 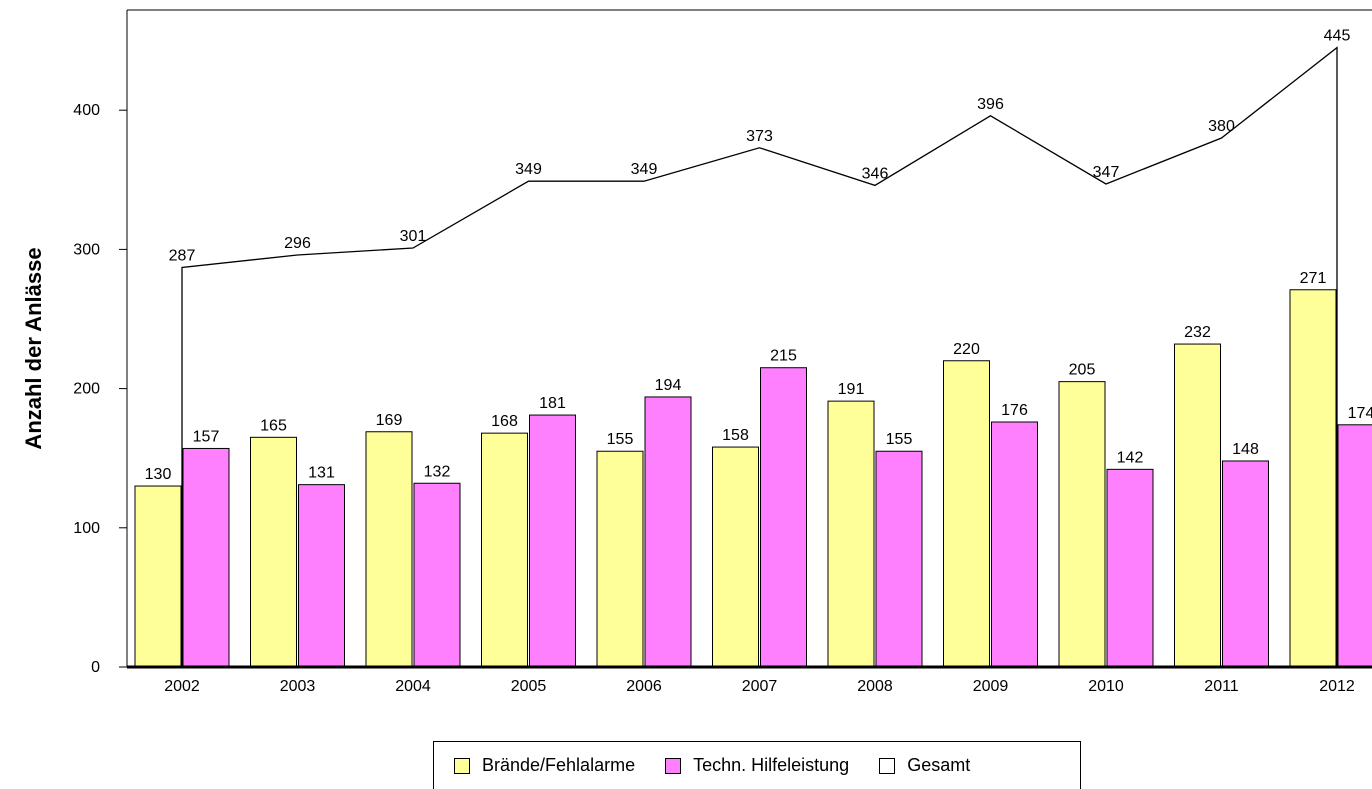 I want to click on x-tick-label: 2002, so click(x=182, y=686).